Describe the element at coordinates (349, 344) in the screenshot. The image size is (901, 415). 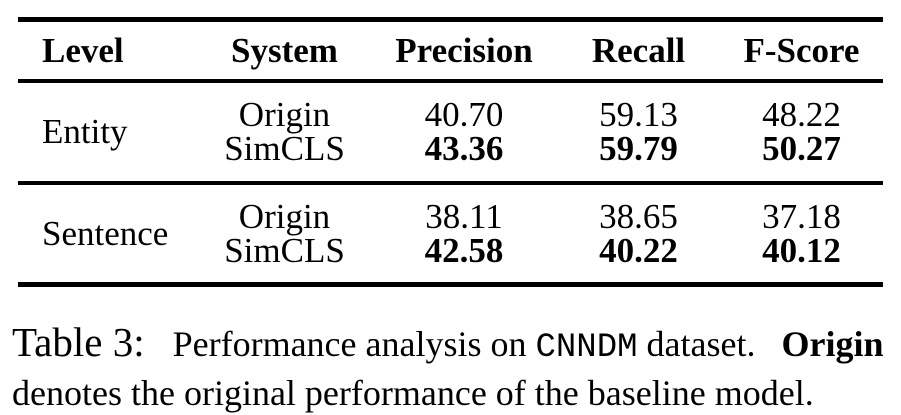
I see `caption-text: Performance analysis on` at that location.